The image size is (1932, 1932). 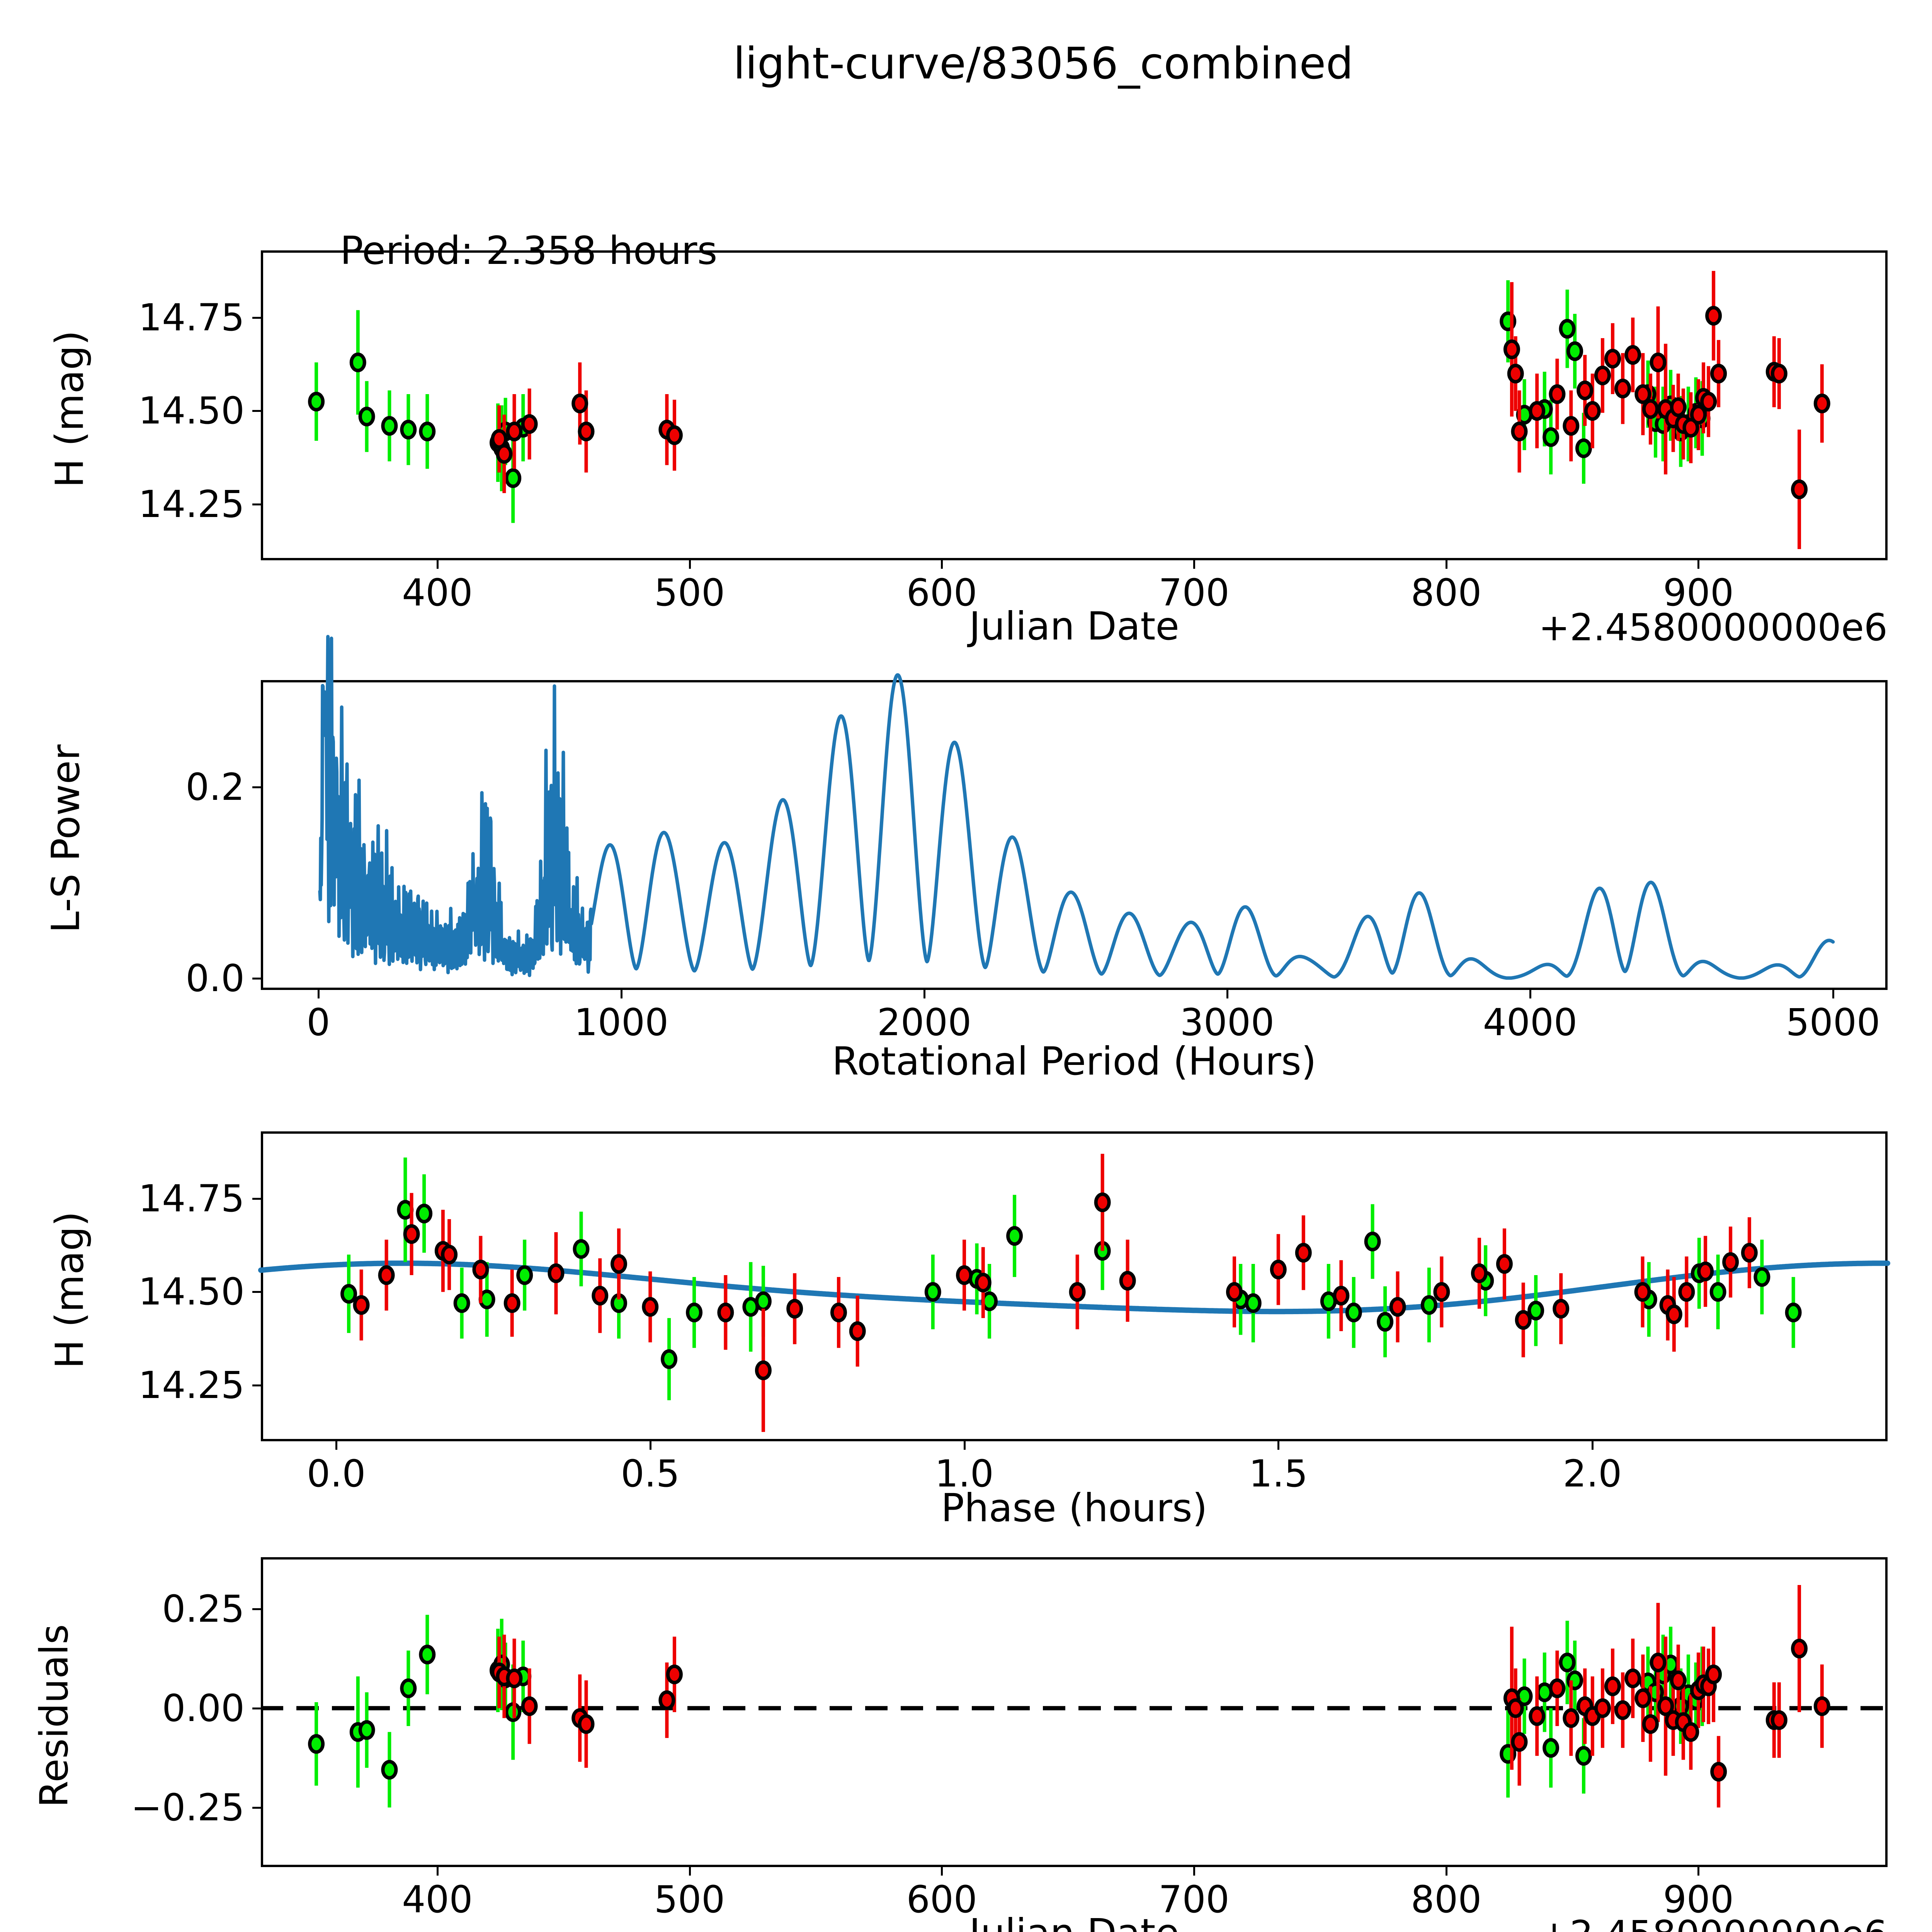 What do you see at coordinates (1074, 1921) in the screenshot?
I see `panel-residuals-xlabel: Julian Date` at bounding box center [1074, 1921].